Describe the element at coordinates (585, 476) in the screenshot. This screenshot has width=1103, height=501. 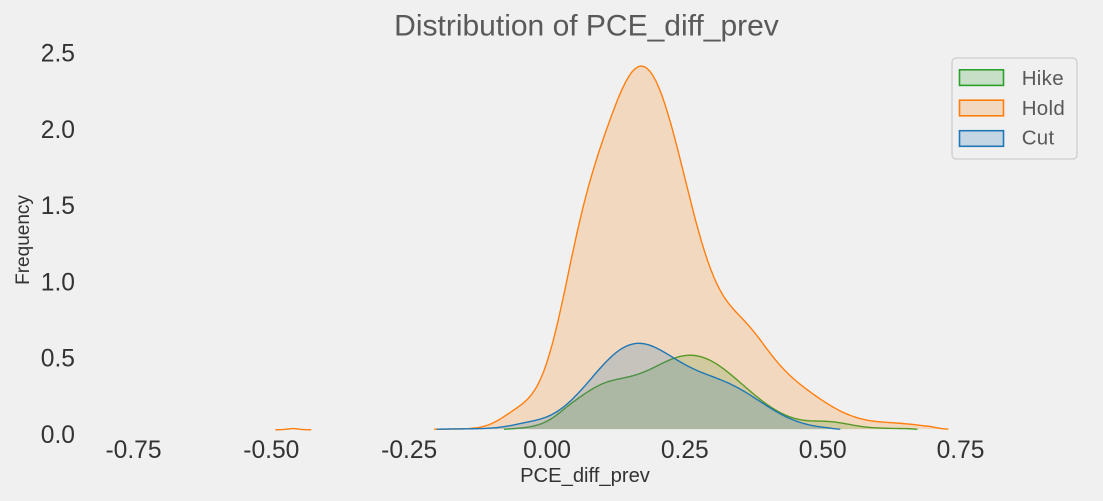
I see `svg-text: PCE_diff_prev` at that location.